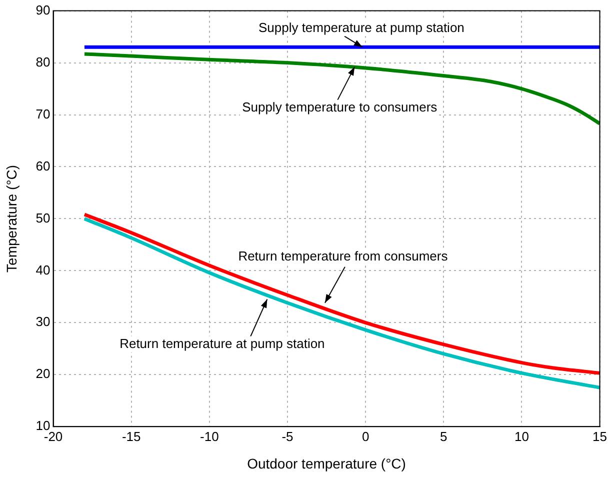  I want to click on y-axis-title: Temperature (°C), so click(11, 218).